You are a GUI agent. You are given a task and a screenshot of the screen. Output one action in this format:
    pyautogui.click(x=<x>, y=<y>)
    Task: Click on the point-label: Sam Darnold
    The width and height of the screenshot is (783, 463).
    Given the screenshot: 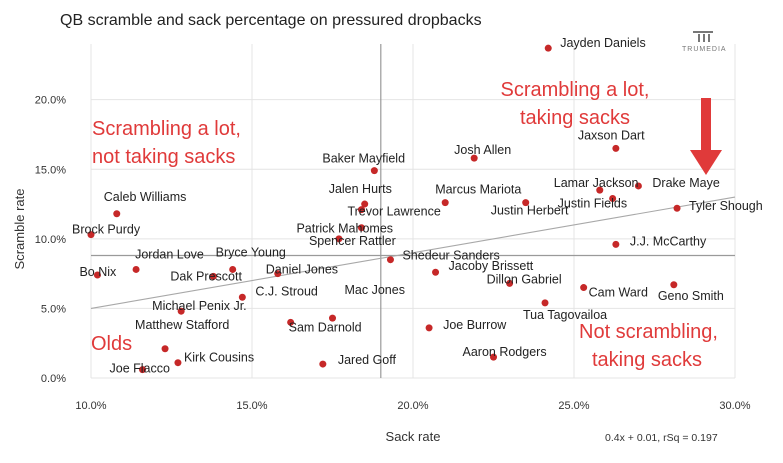 What is the action you would take?
    pyautogui.click(x=325, y=327)
    